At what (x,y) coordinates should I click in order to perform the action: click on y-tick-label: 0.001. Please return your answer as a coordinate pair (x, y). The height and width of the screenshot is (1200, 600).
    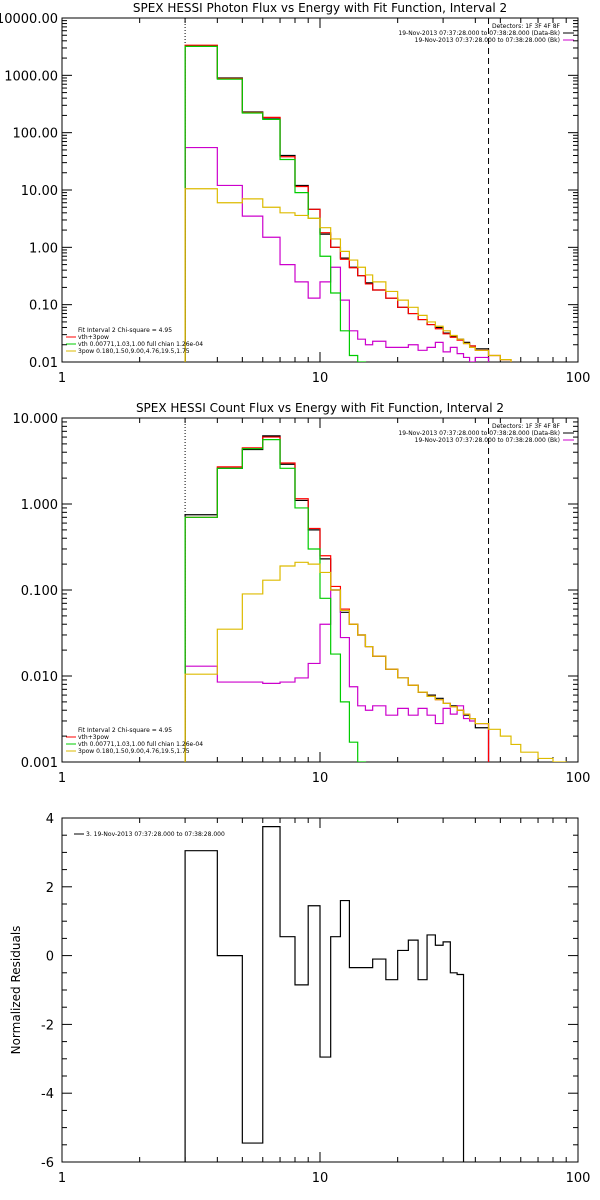
    Looking at the image, I should click on (39, 763).